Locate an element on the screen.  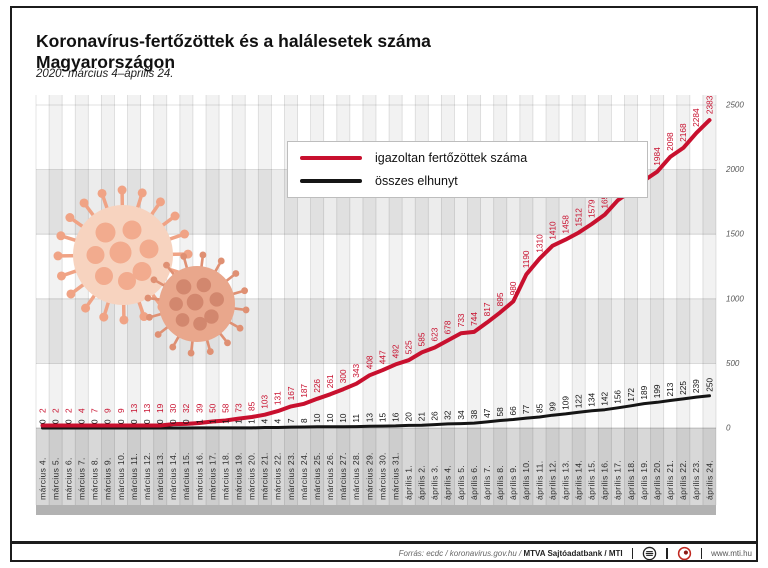
page-title-line2: Magyarországon is located at coordinates (106, 61).